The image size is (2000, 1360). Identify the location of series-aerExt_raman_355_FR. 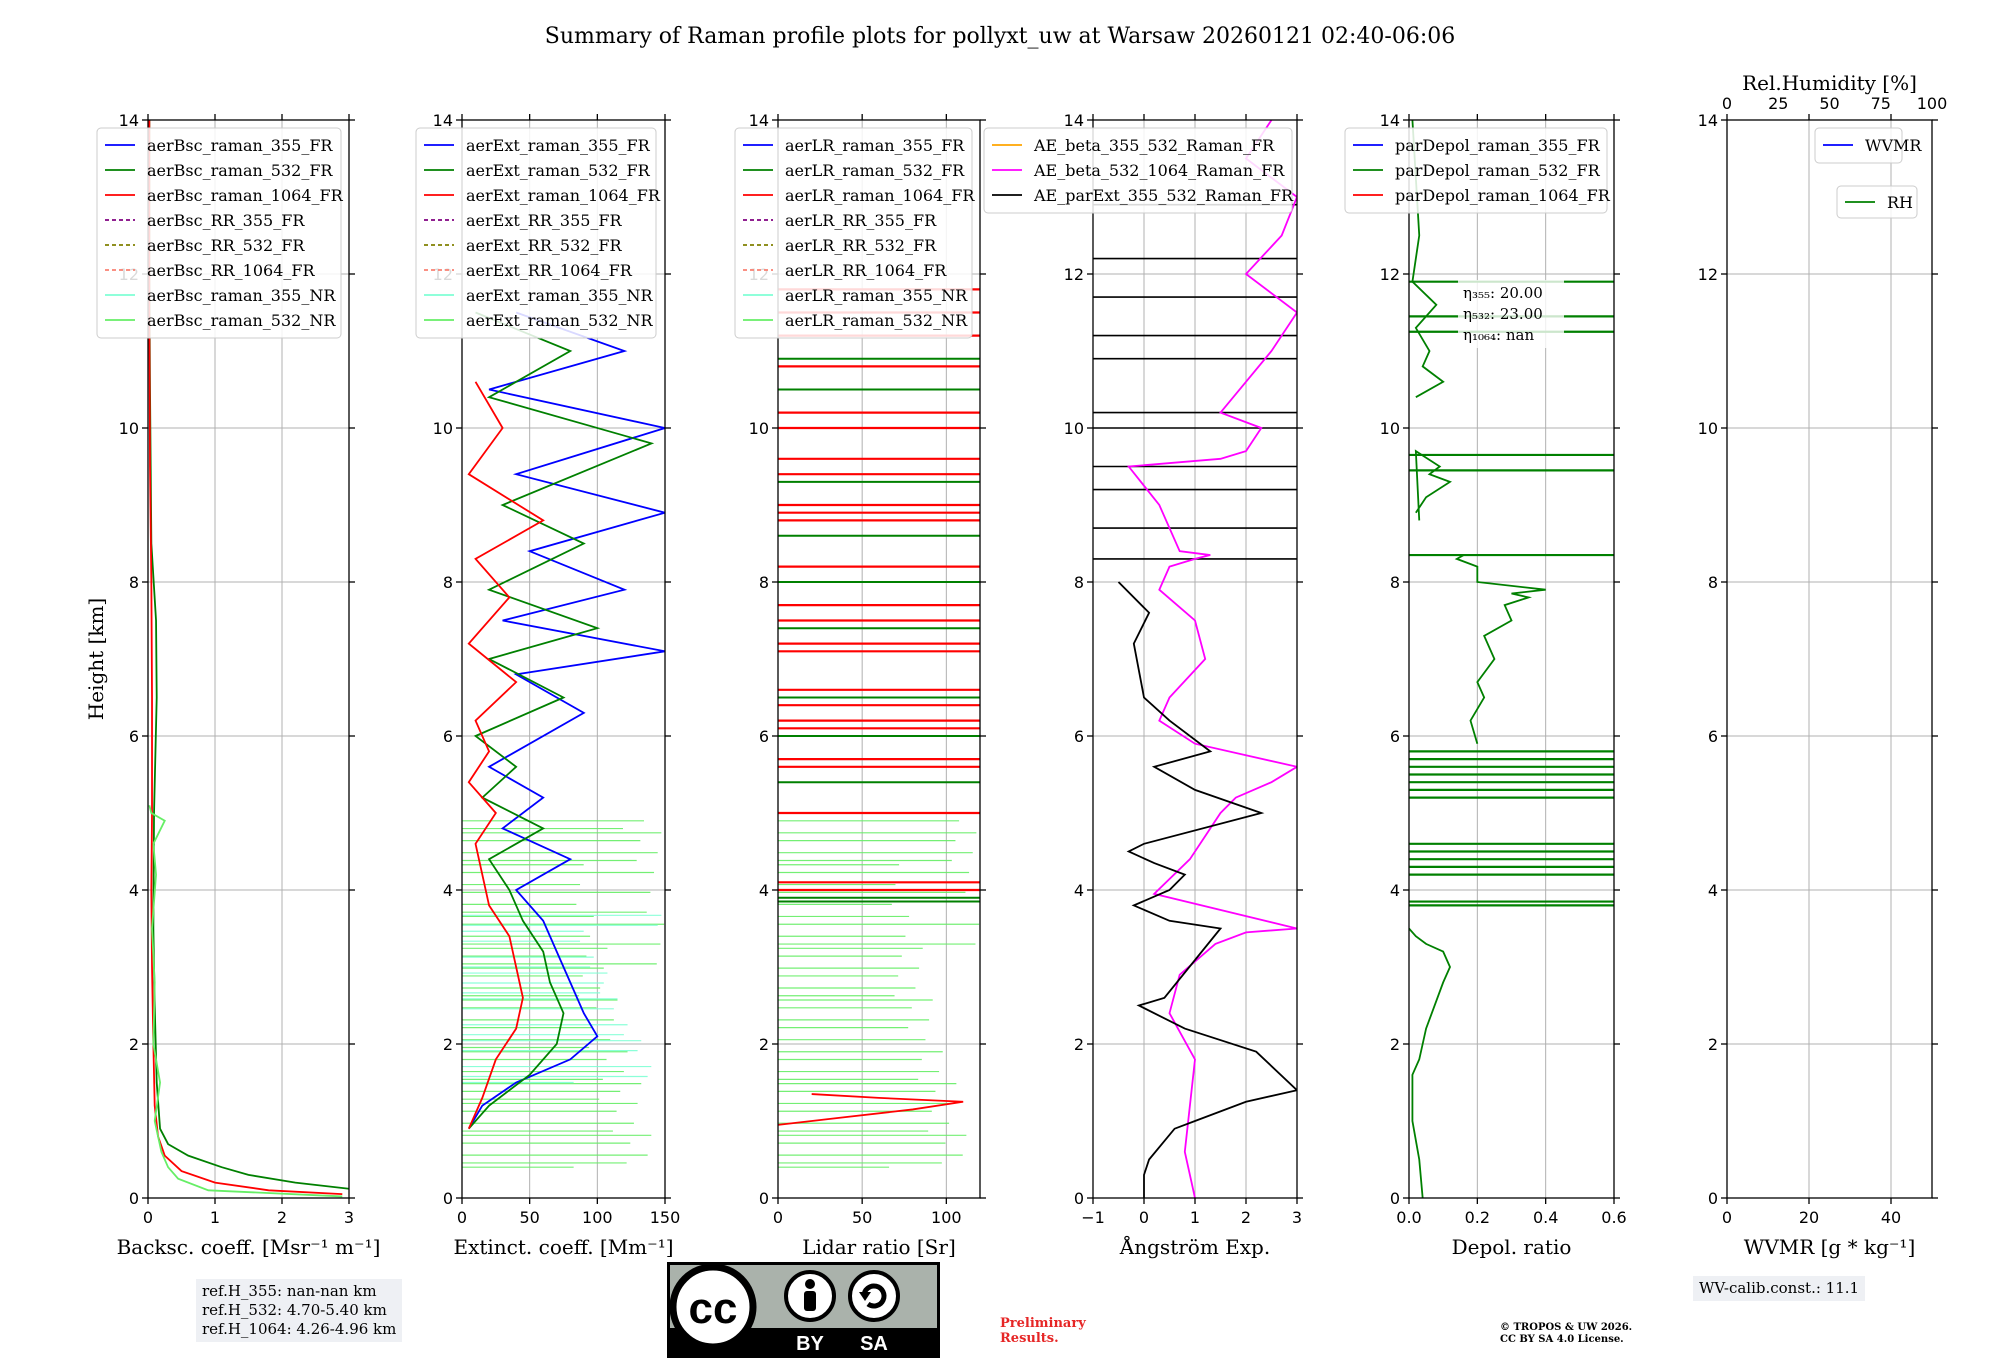
(566, 720).